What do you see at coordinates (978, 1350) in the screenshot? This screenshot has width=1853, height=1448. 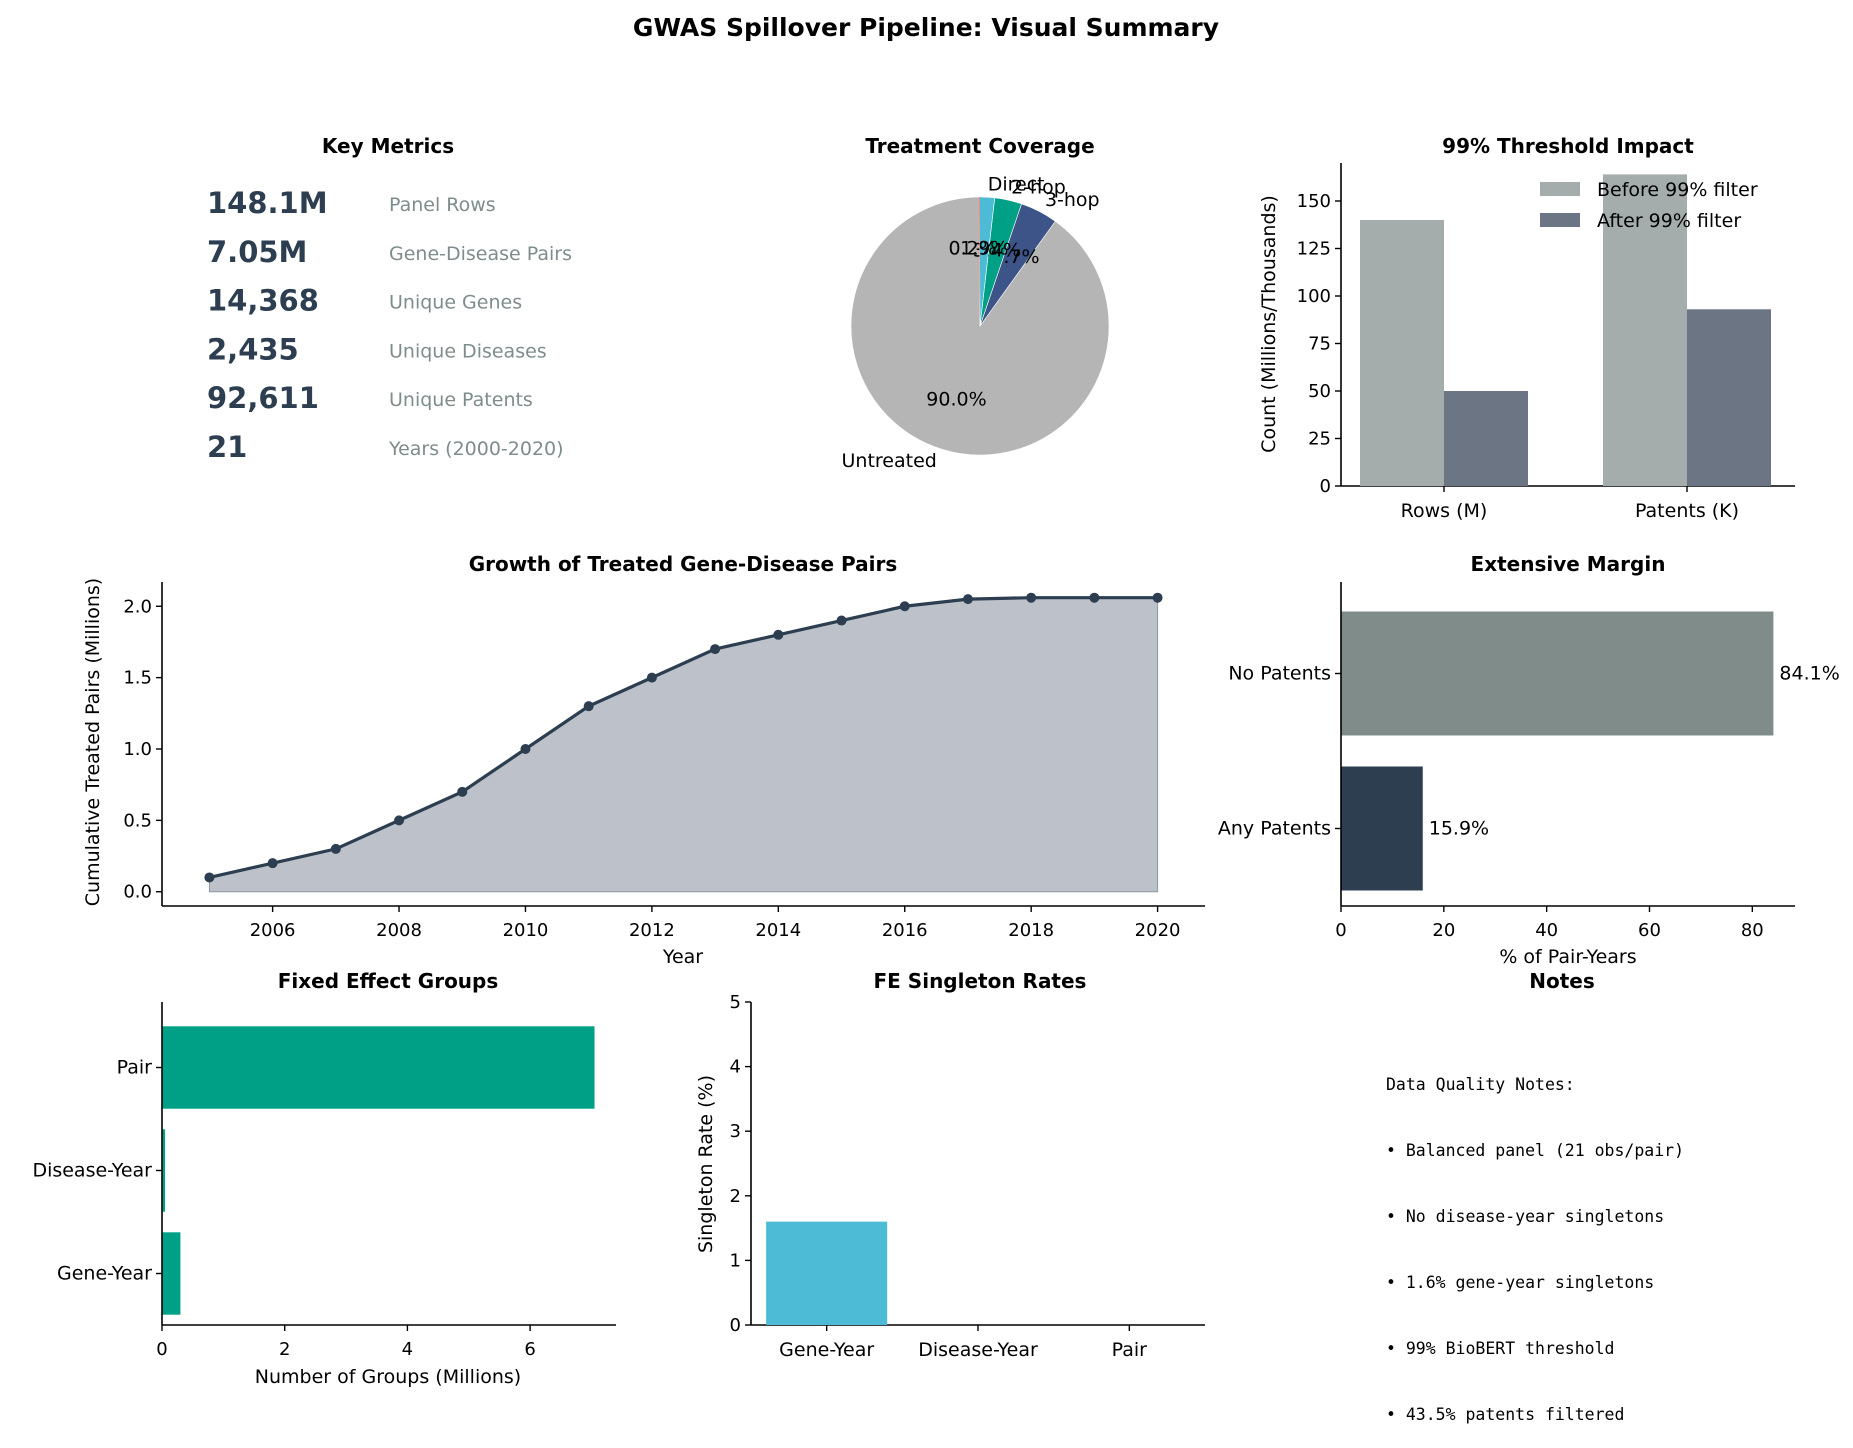 I see `x-tick-label: Disease-Year` at bounding box center [978, 1350].